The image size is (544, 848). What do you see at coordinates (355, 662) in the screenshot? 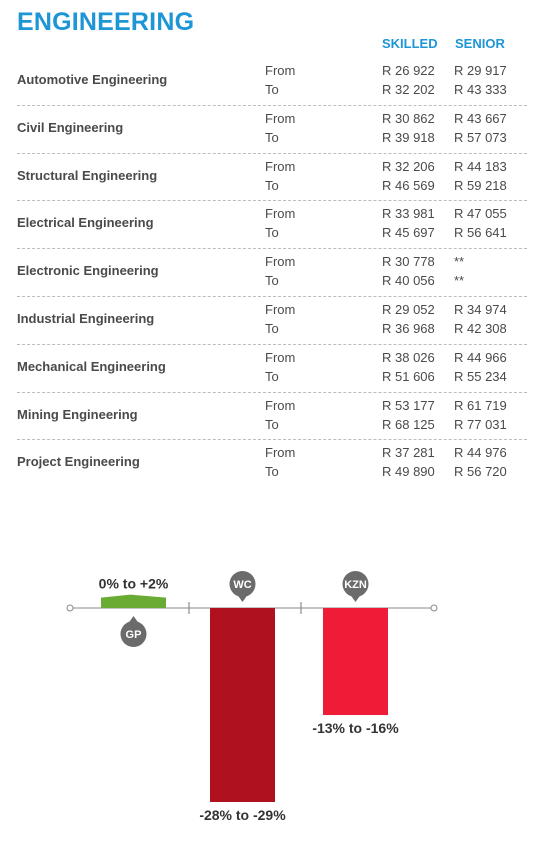
I see `bar-kzn` at bounding box center [355, 662].